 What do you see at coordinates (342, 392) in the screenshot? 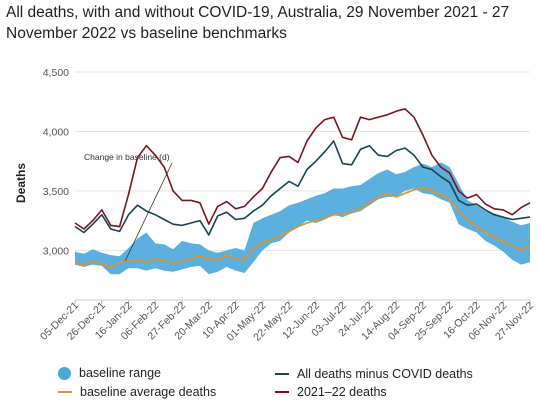
I see `legend-label-2021-22-deaths: 2021–22 deaths` at bounding box center [342, 392].